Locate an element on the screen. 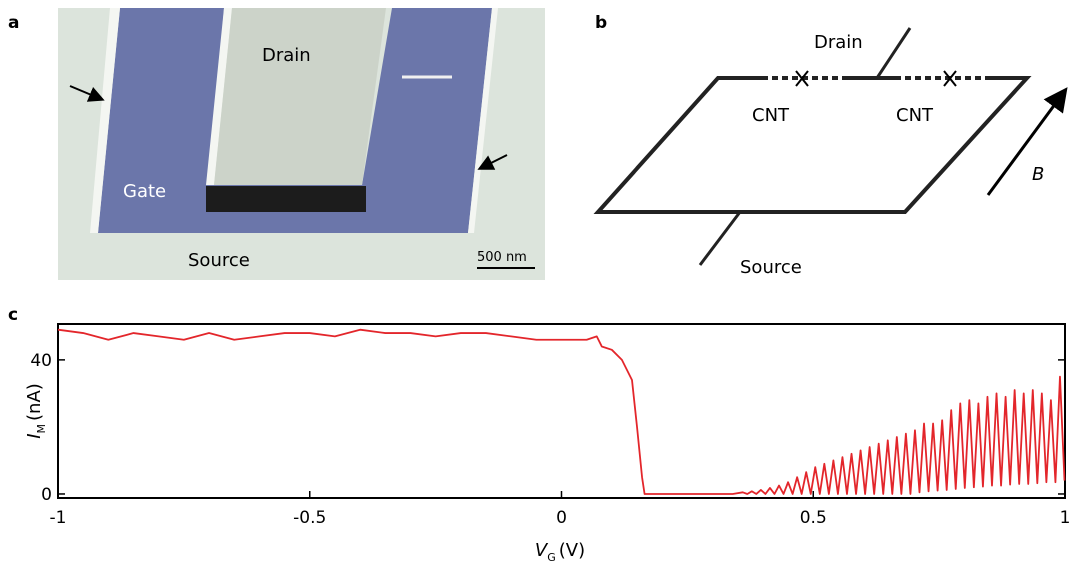 The width and height of the screenshot is (1071, 568). field-arrow is located at coordinates (1027, 141).